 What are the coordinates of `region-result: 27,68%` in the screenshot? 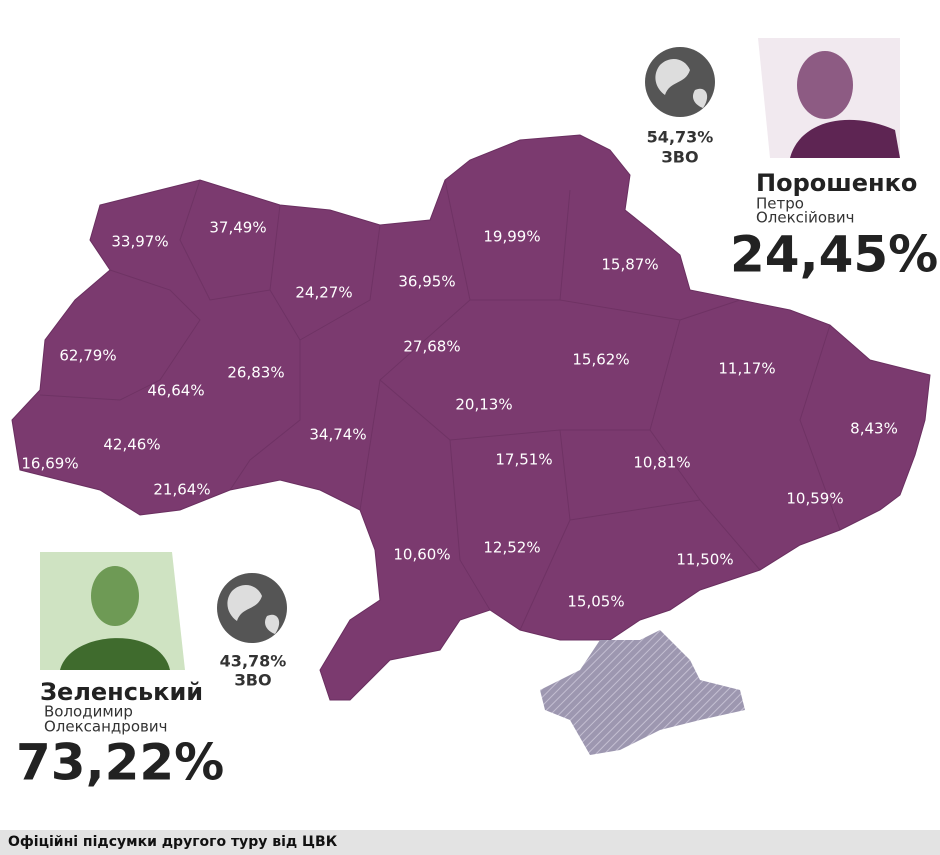 It's located at (431, 347).